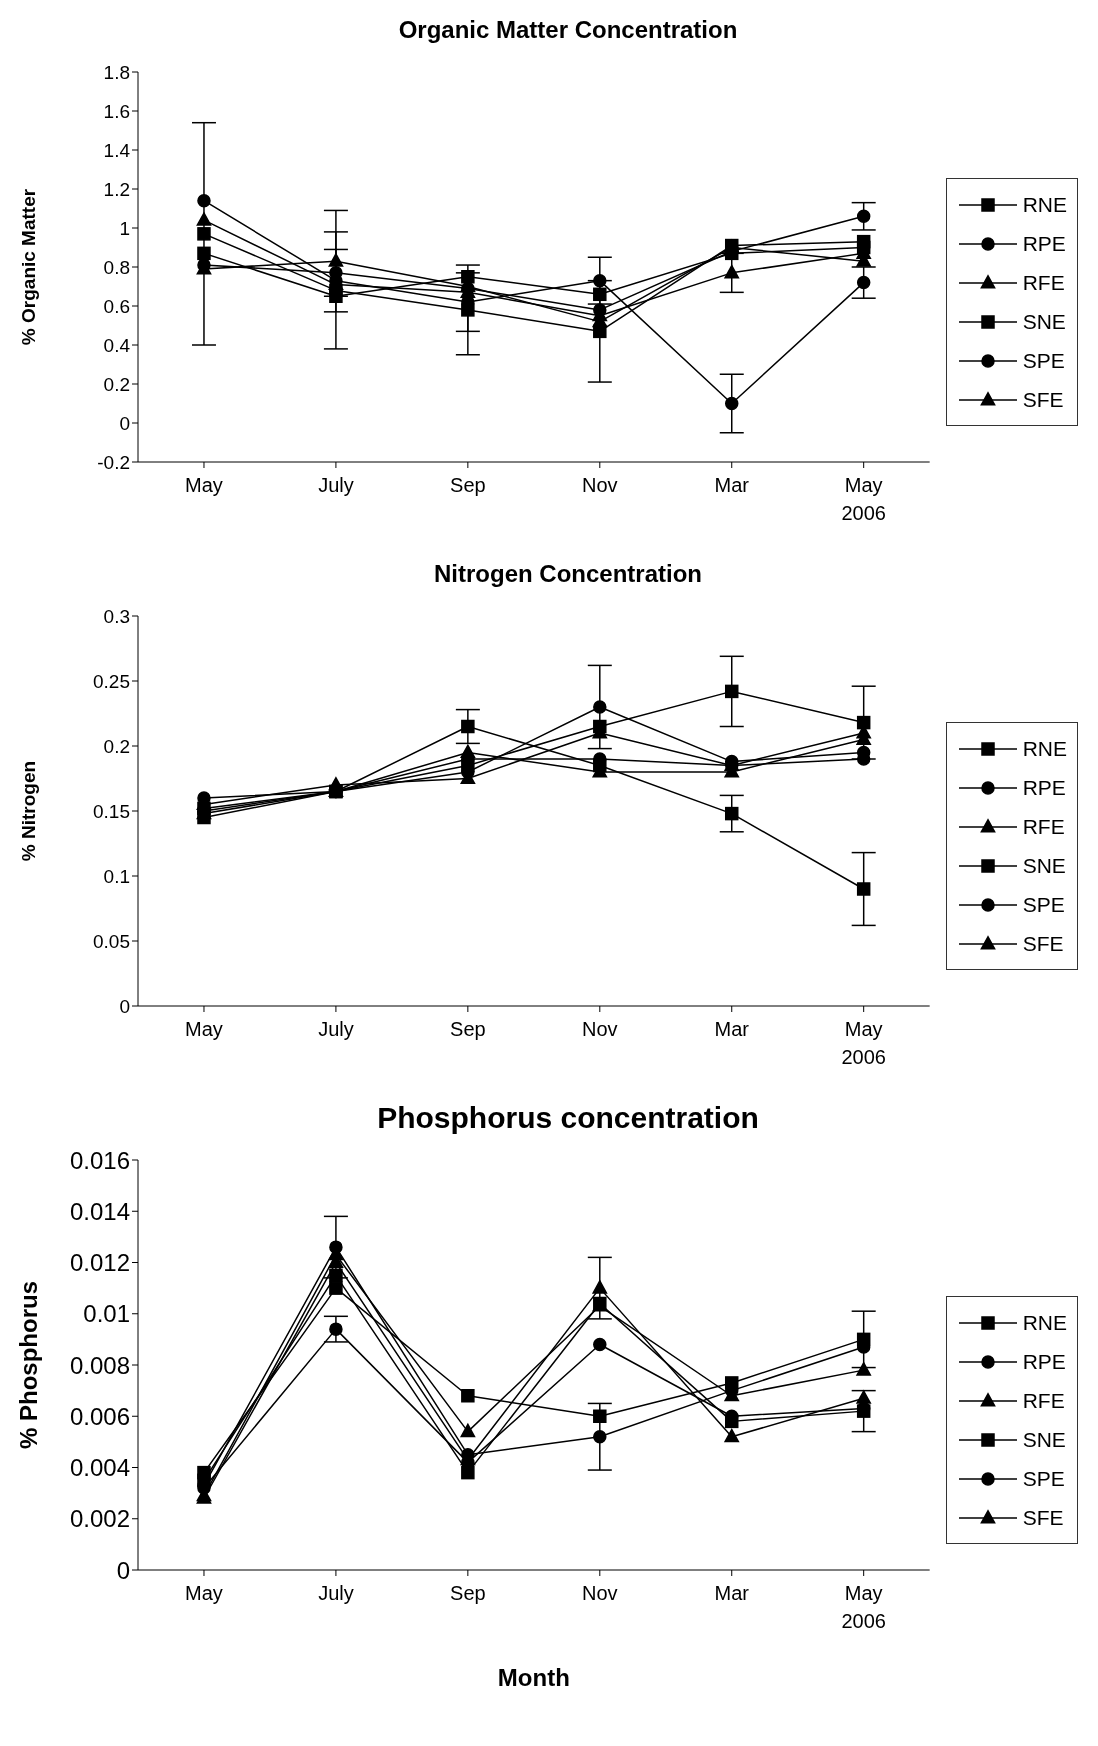 This screenshot has width=1098, height=1746. I want to click on chart-title: Phosphorus concentration, so click(568, 1118).